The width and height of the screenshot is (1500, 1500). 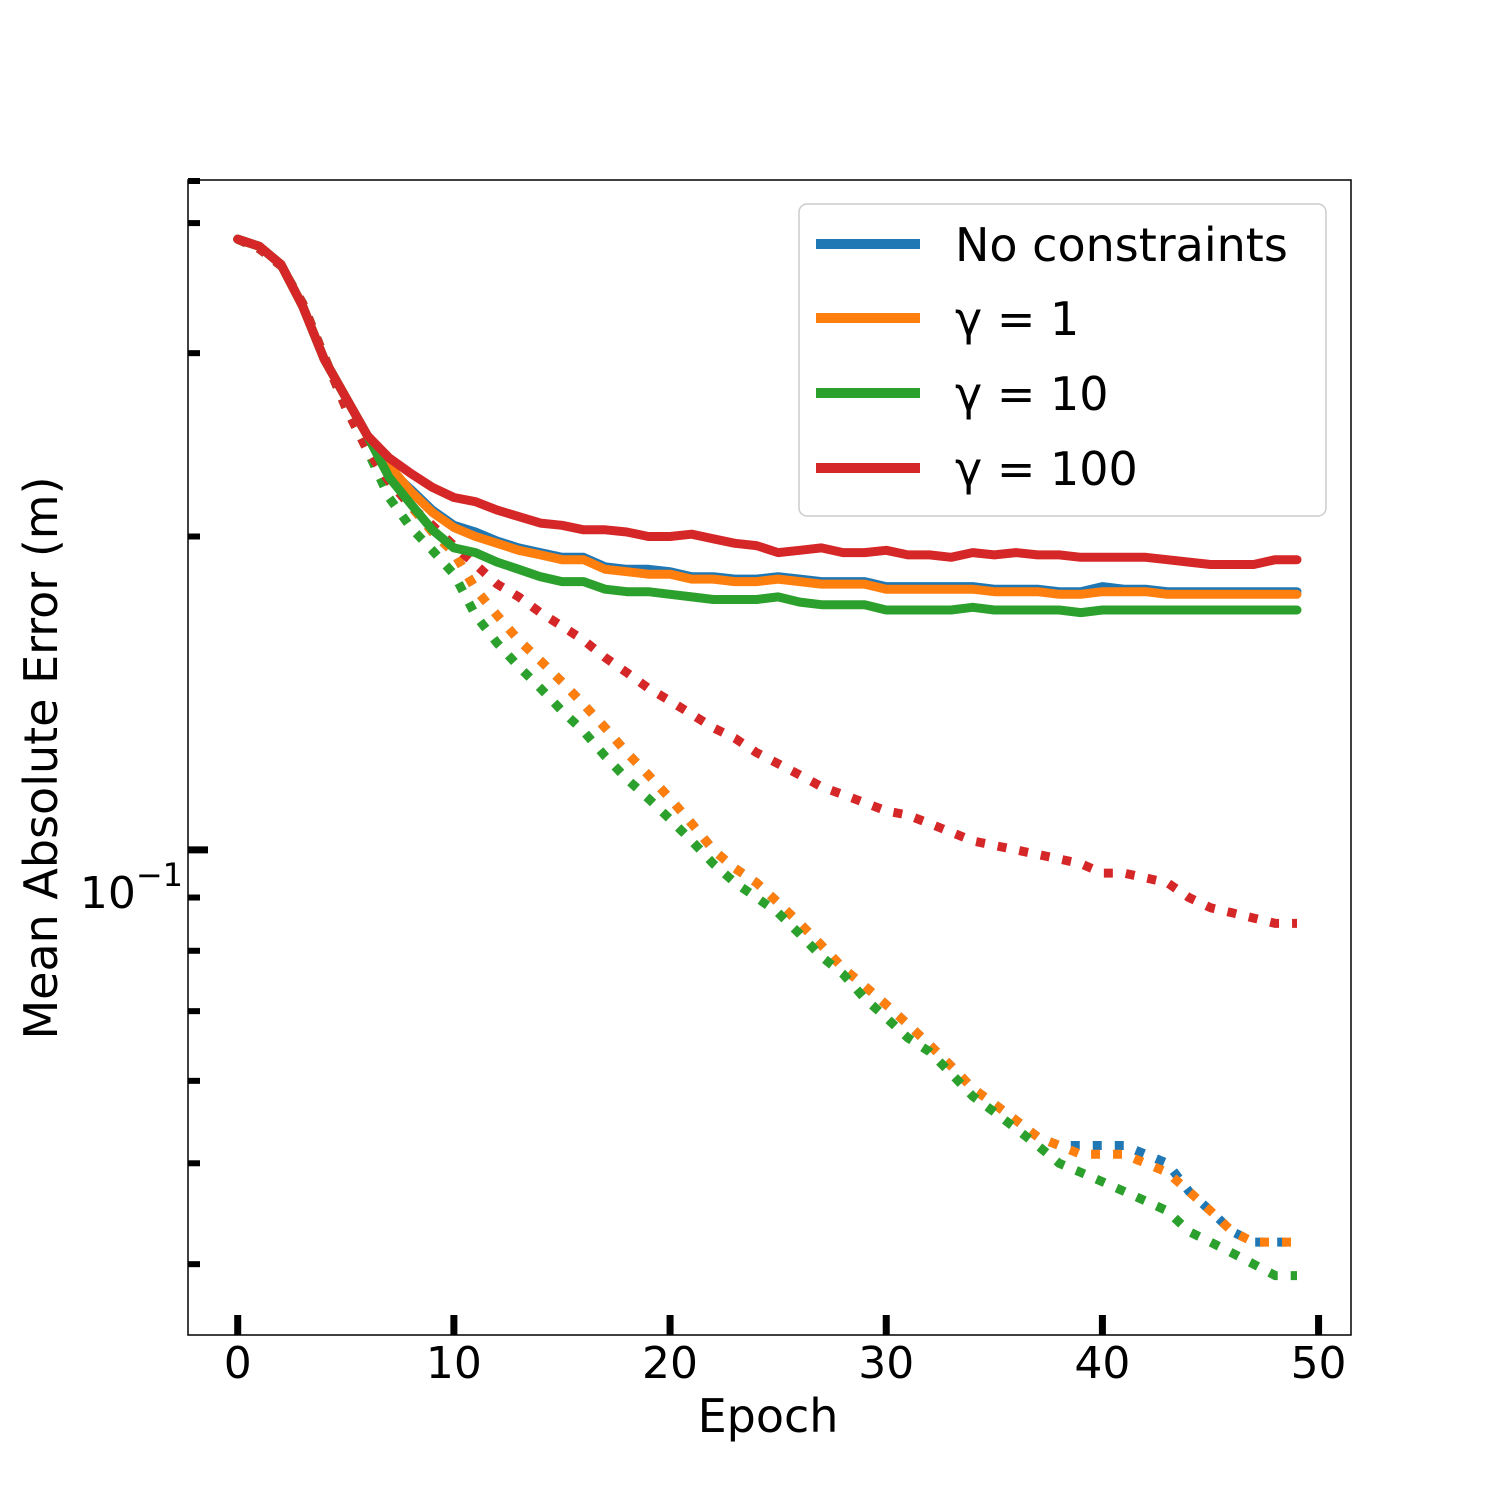 I want to click on legend-label-3: γ = 10, so click(x=1032, y=394).